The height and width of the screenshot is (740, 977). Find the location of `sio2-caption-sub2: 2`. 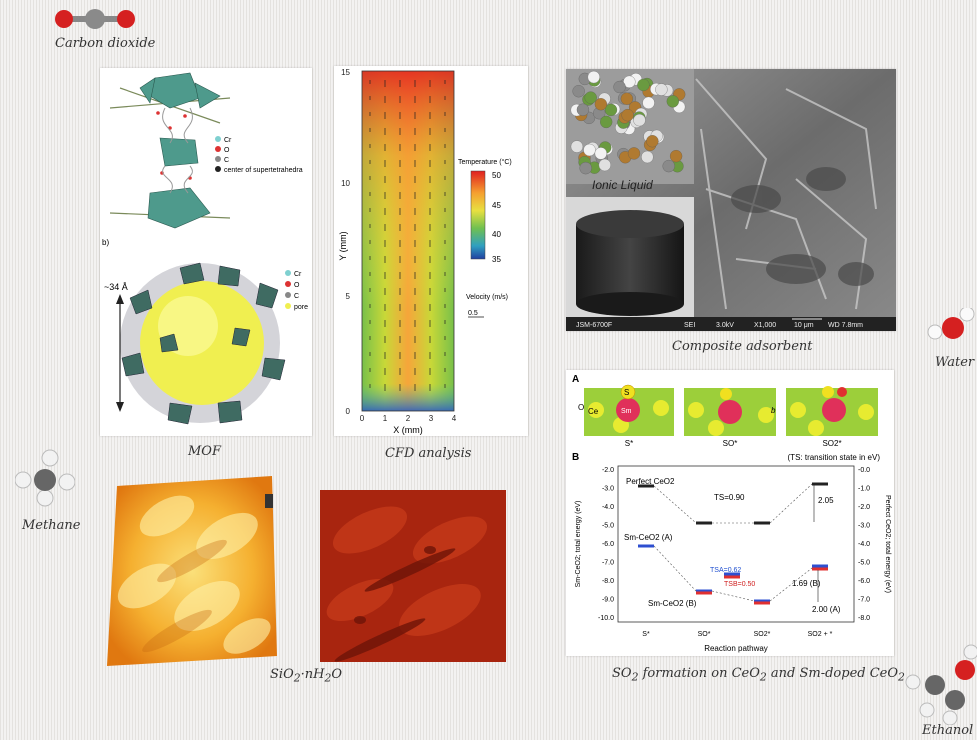

sio2-caption-sub2: 2 is located at coordinates (328, 678).